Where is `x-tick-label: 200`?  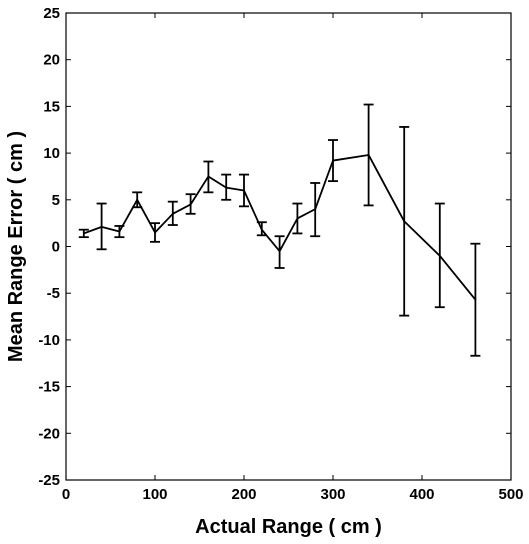 x-tick-label: 200 is located at coordinates (243, 494).